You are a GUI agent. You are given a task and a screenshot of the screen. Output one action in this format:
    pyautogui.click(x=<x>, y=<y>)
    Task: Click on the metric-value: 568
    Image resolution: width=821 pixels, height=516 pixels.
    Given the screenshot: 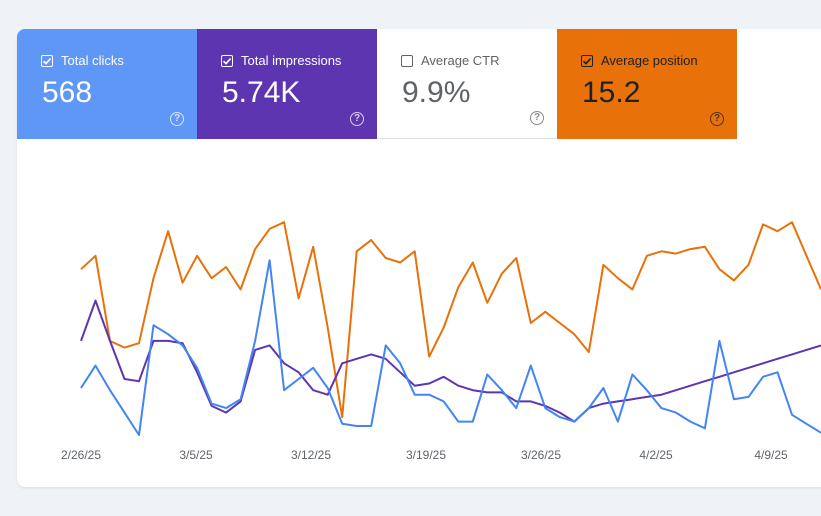 What is the action you would take?
    pyautogui.click(x=67, y=92)
    